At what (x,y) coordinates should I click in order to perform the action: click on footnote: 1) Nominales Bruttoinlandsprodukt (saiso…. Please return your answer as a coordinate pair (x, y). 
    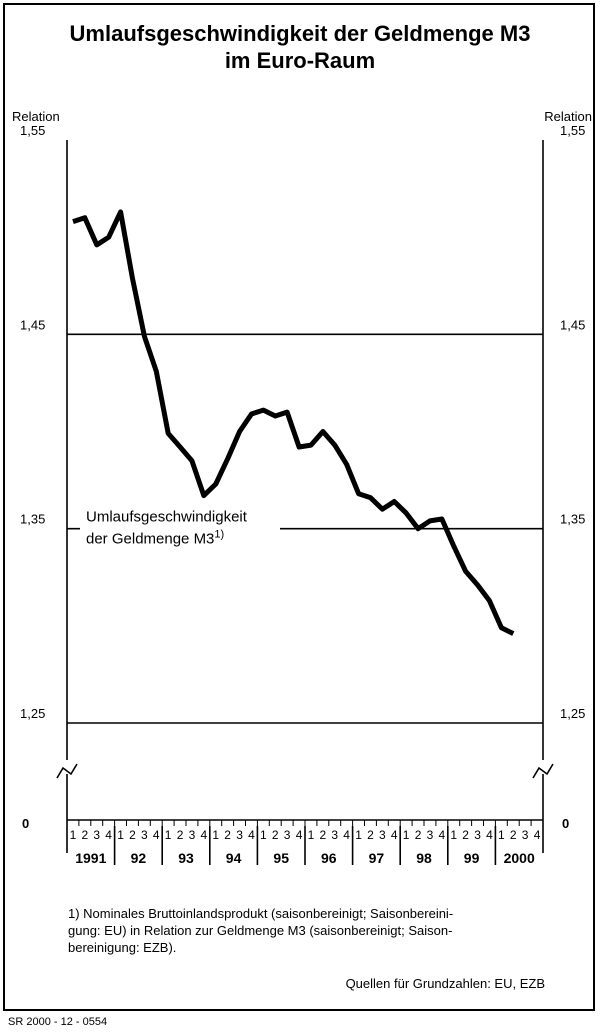
    Looking at the image, I should click on (313, 930).